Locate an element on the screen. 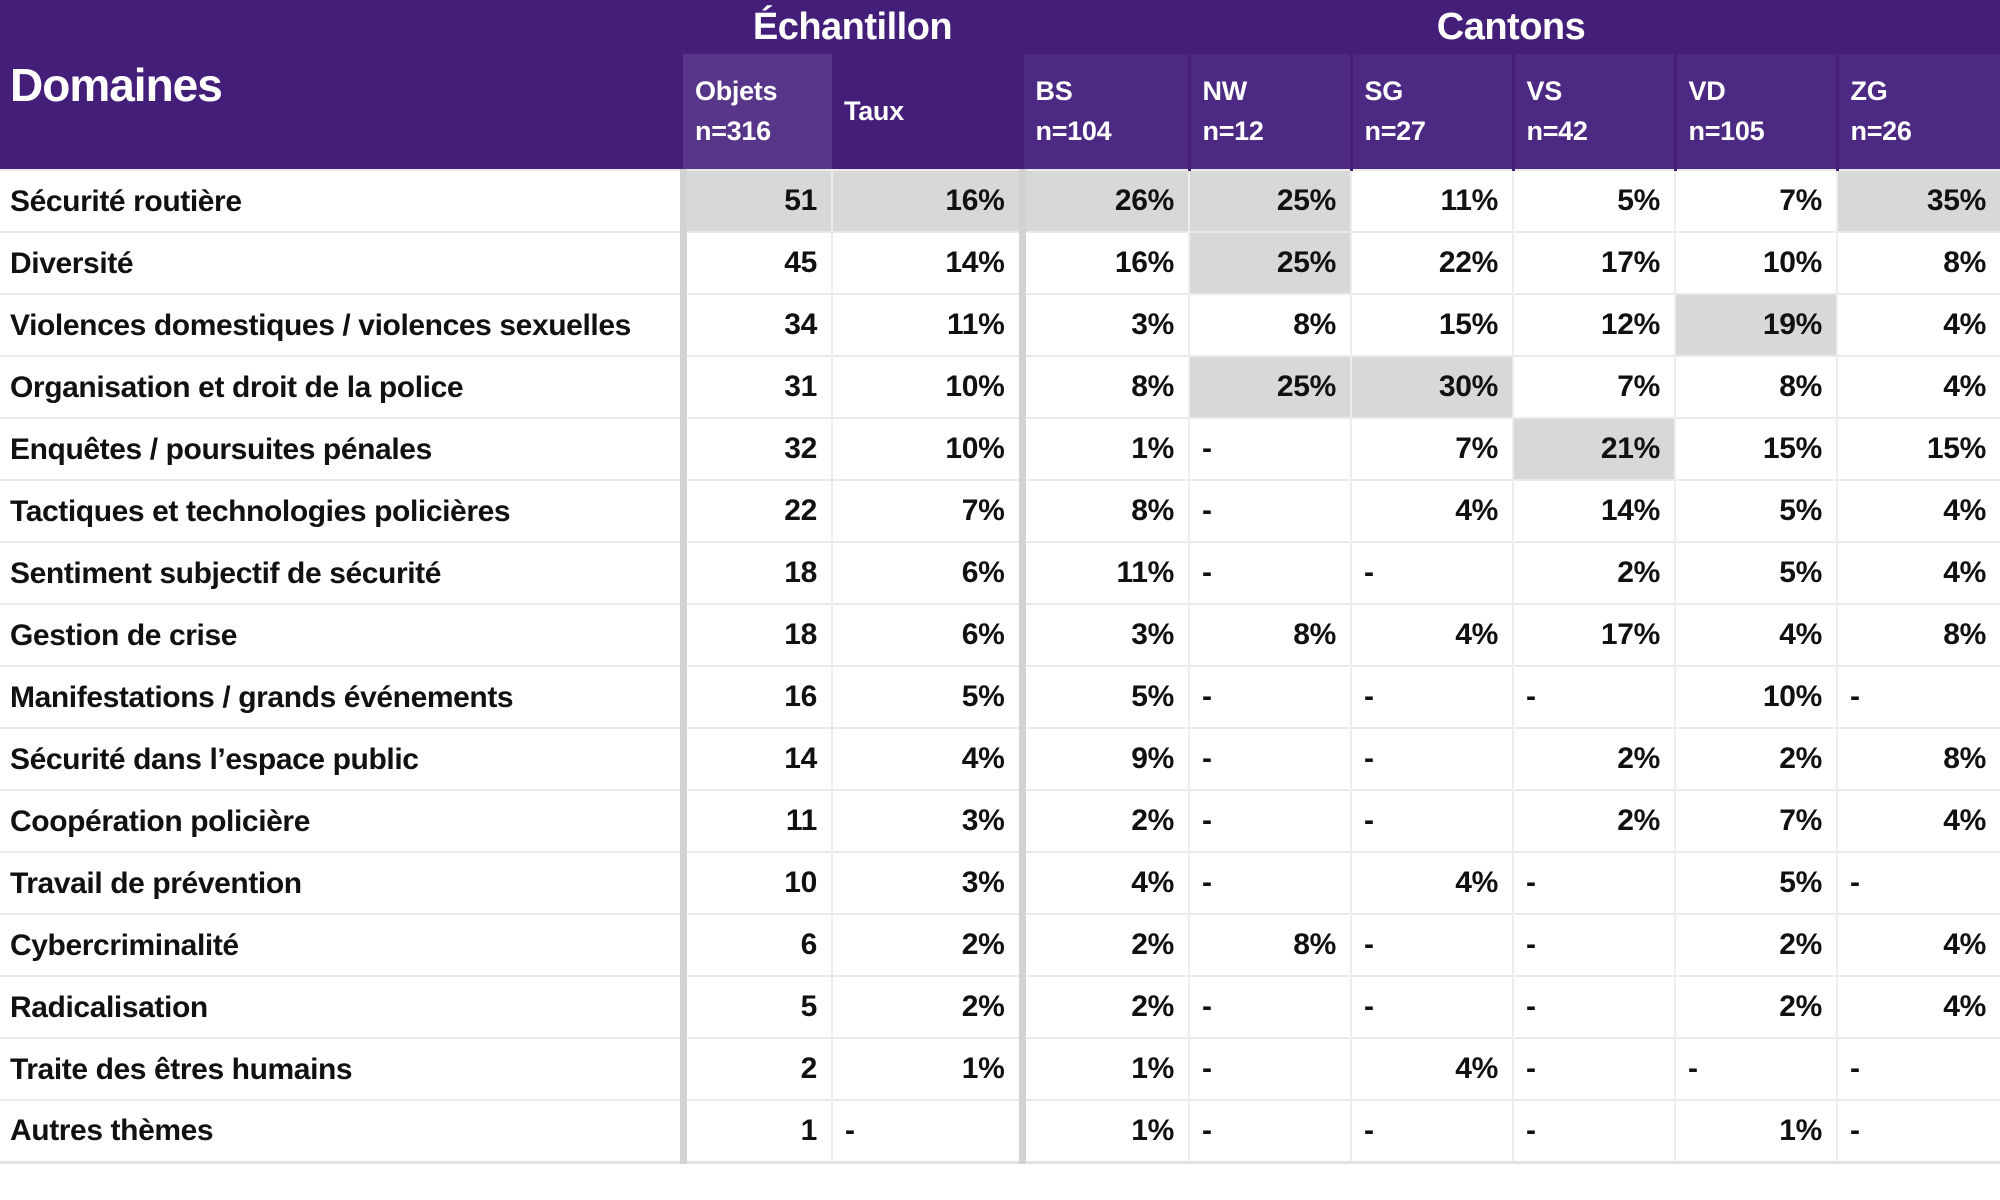 The width and height of the screenshot is (2000, 1200). value-cell-taux: 1% is located at coordinates (926, 1068).